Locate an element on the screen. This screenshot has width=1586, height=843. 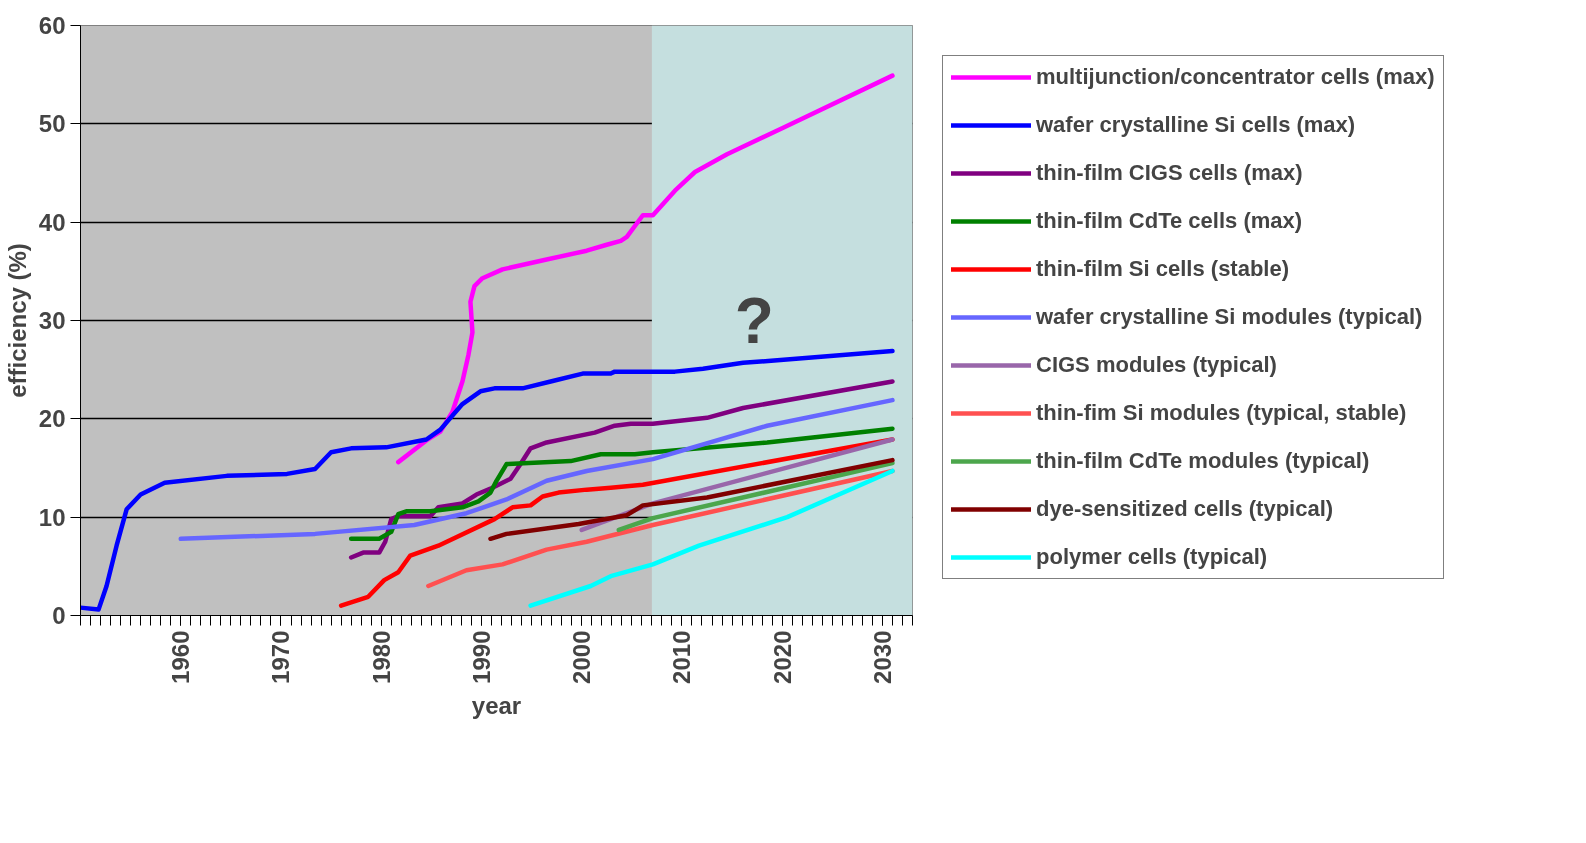
y-tick-label: 50 is located at coordinates (52, 124).